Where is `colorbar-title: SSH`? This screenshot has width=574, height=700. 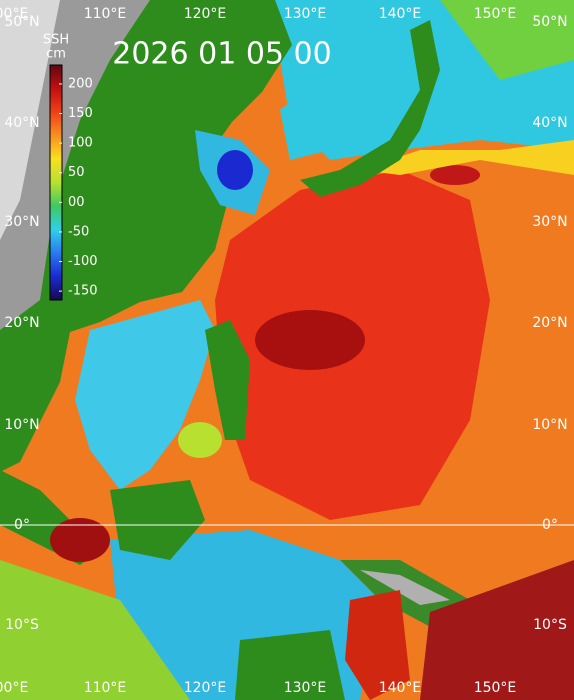 colorbar-title: SSH is located at coordinates (56, 40).